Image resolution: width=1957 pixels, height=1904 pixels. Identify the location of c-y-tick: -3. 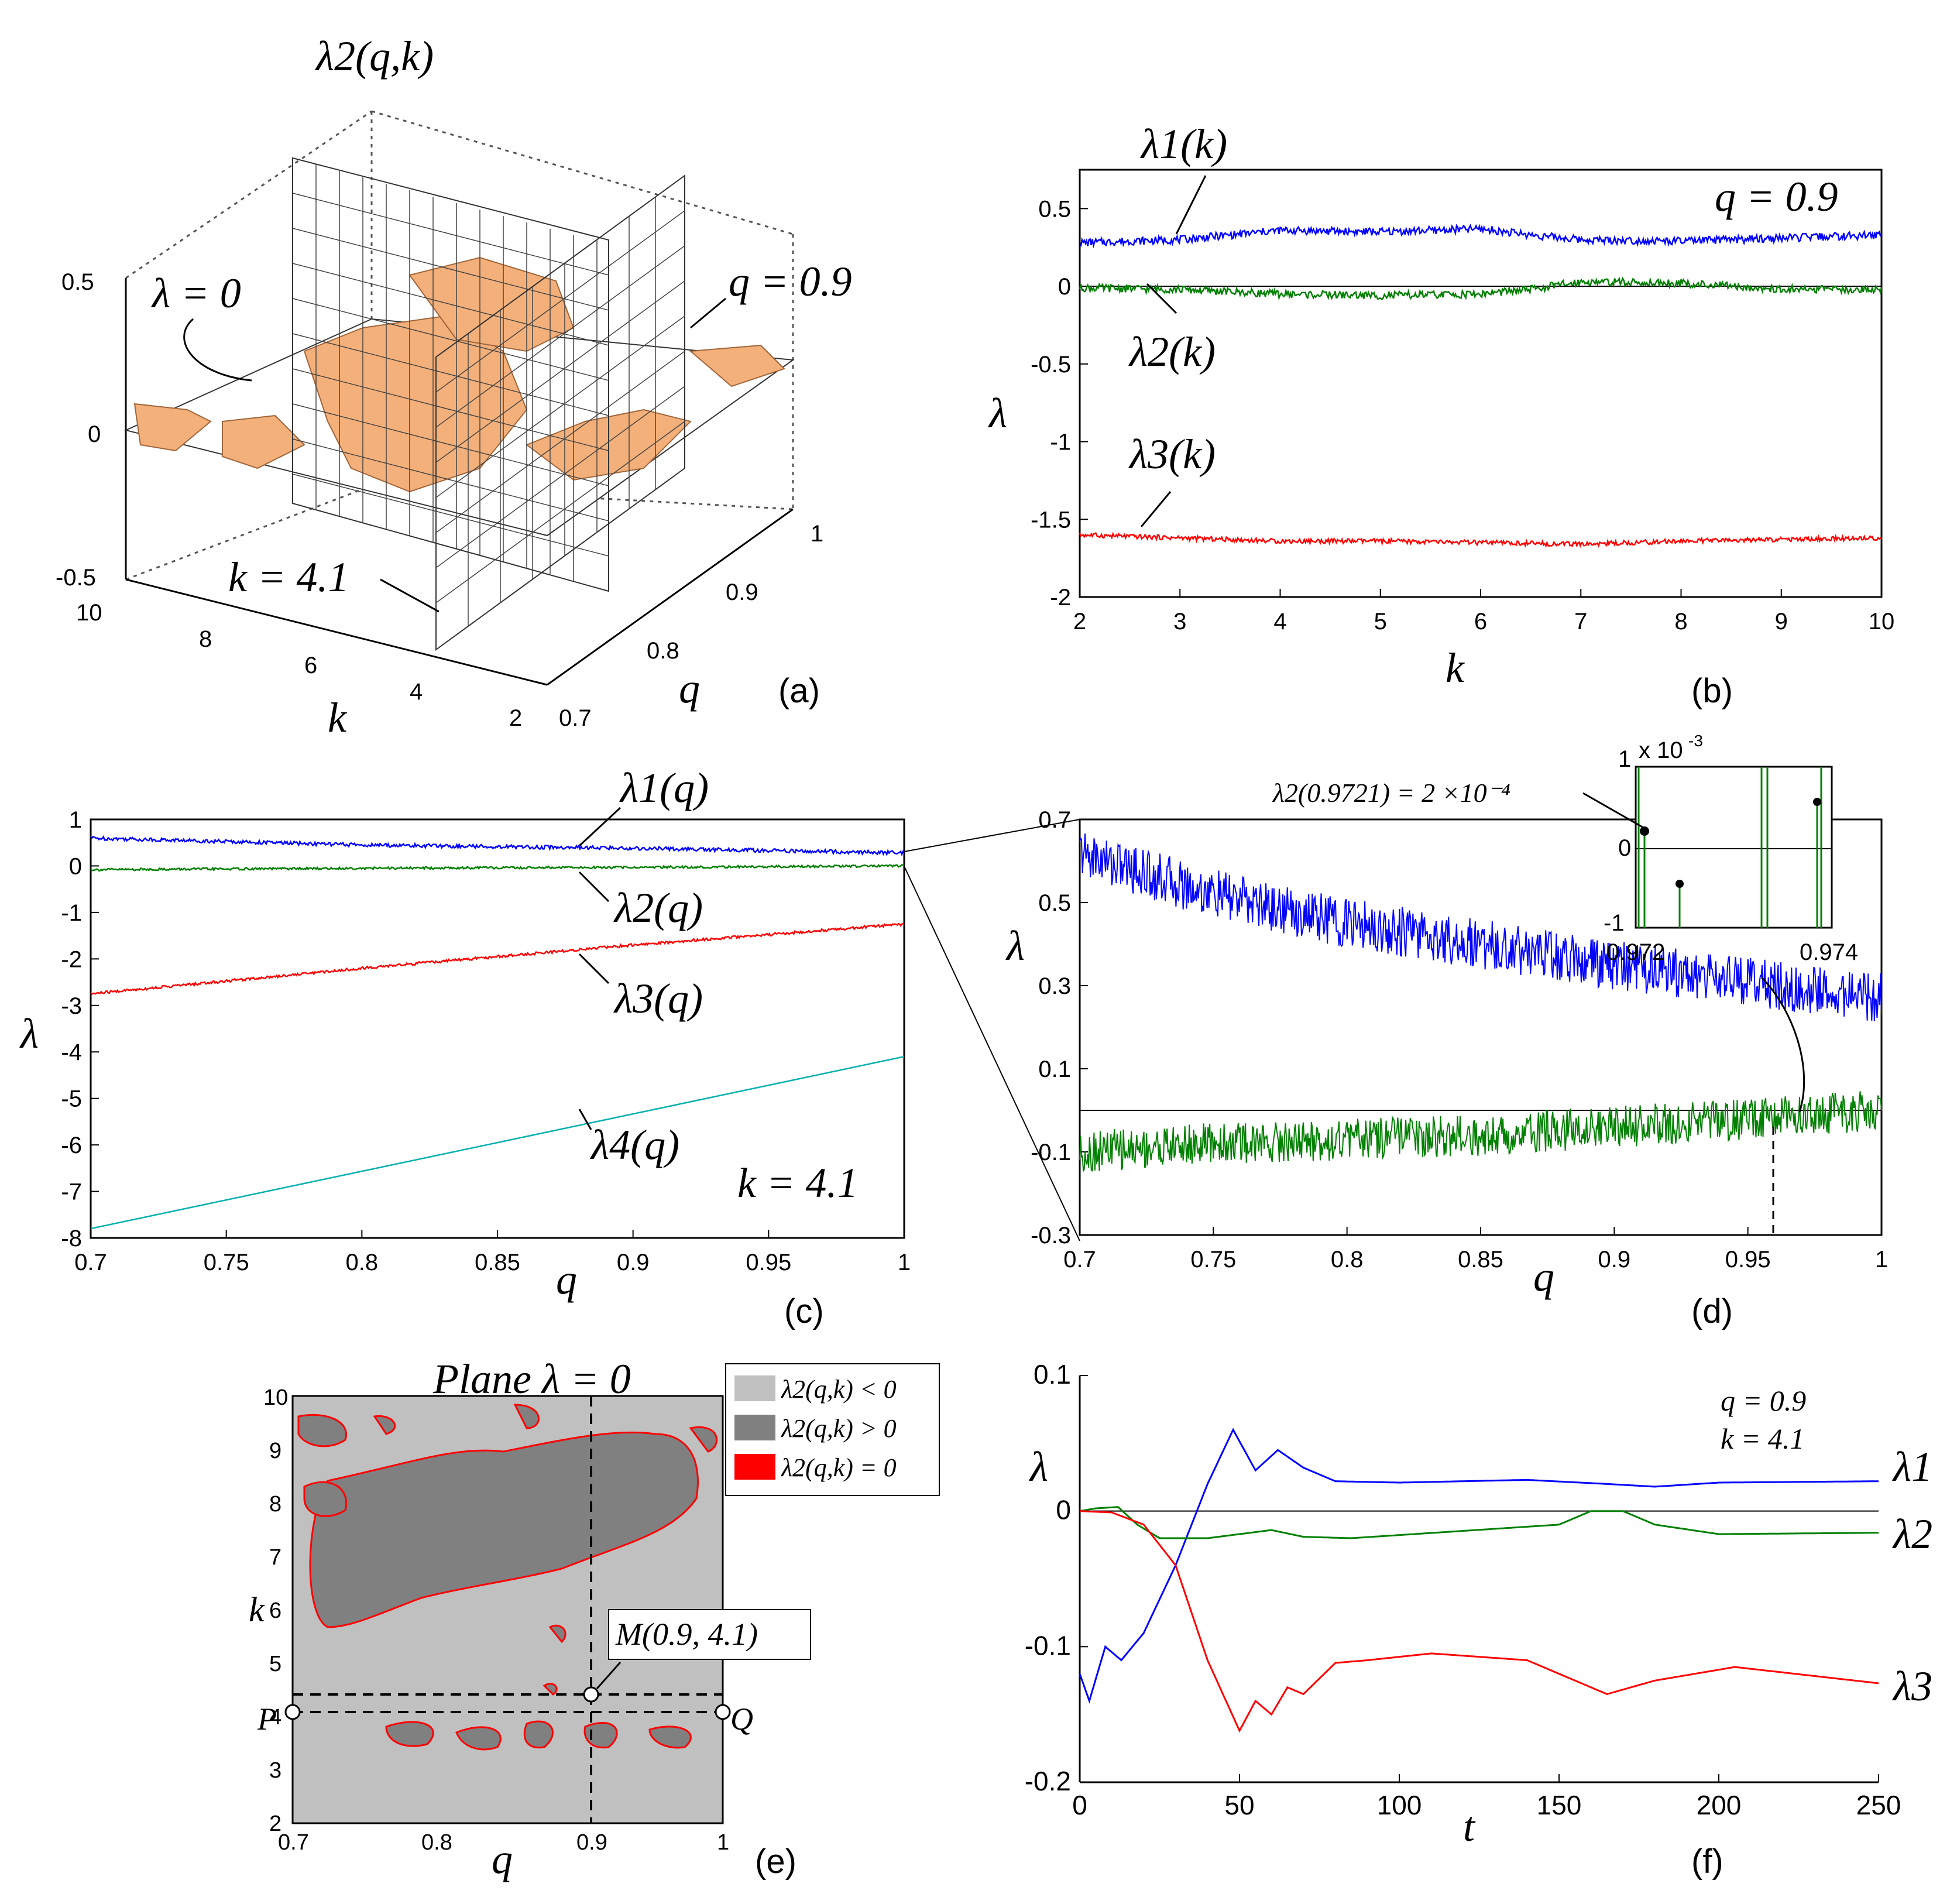
(71, 1006).